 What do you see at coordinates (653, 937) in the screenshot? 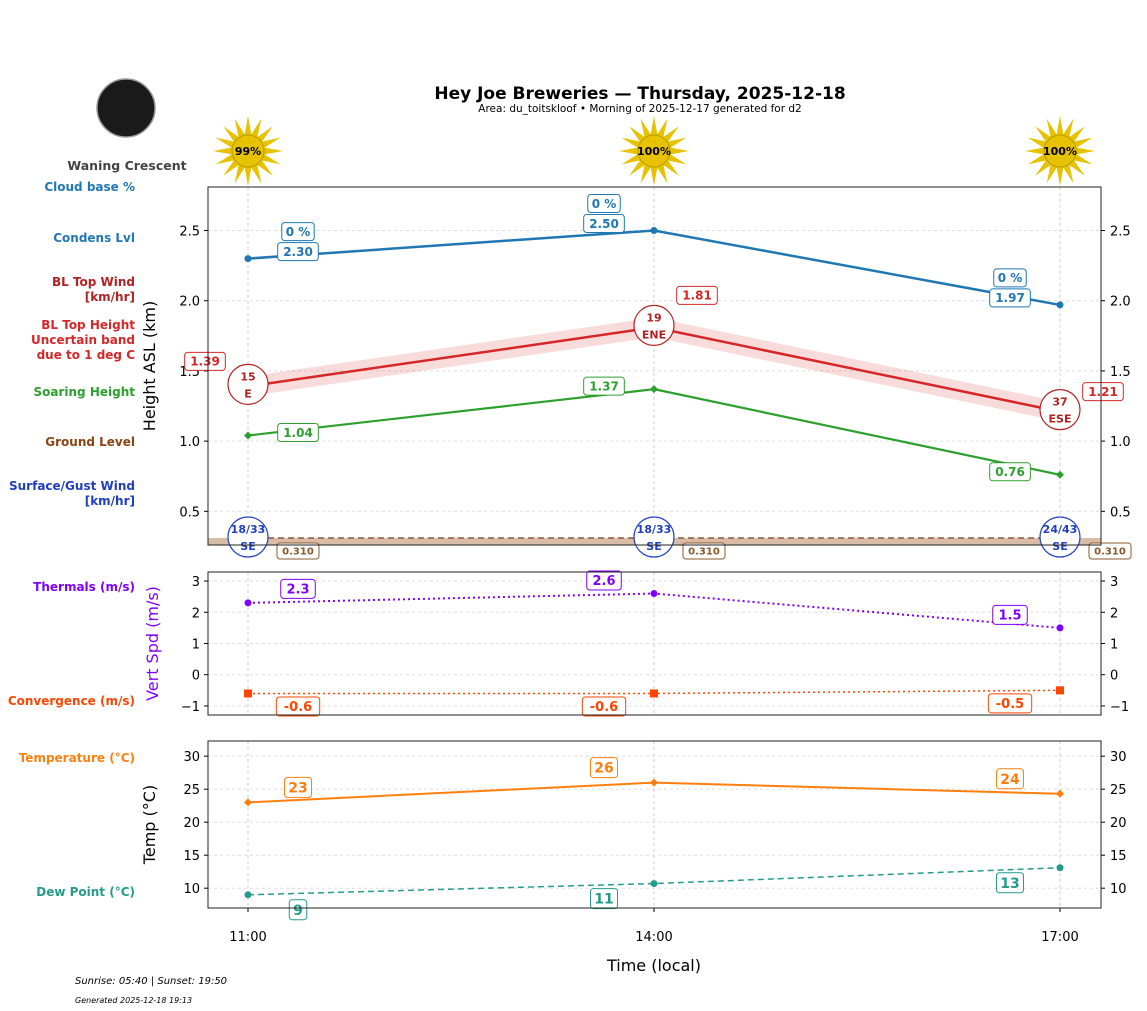
I see `x-tick-label: 14:00` at bounding box center [653, 937].